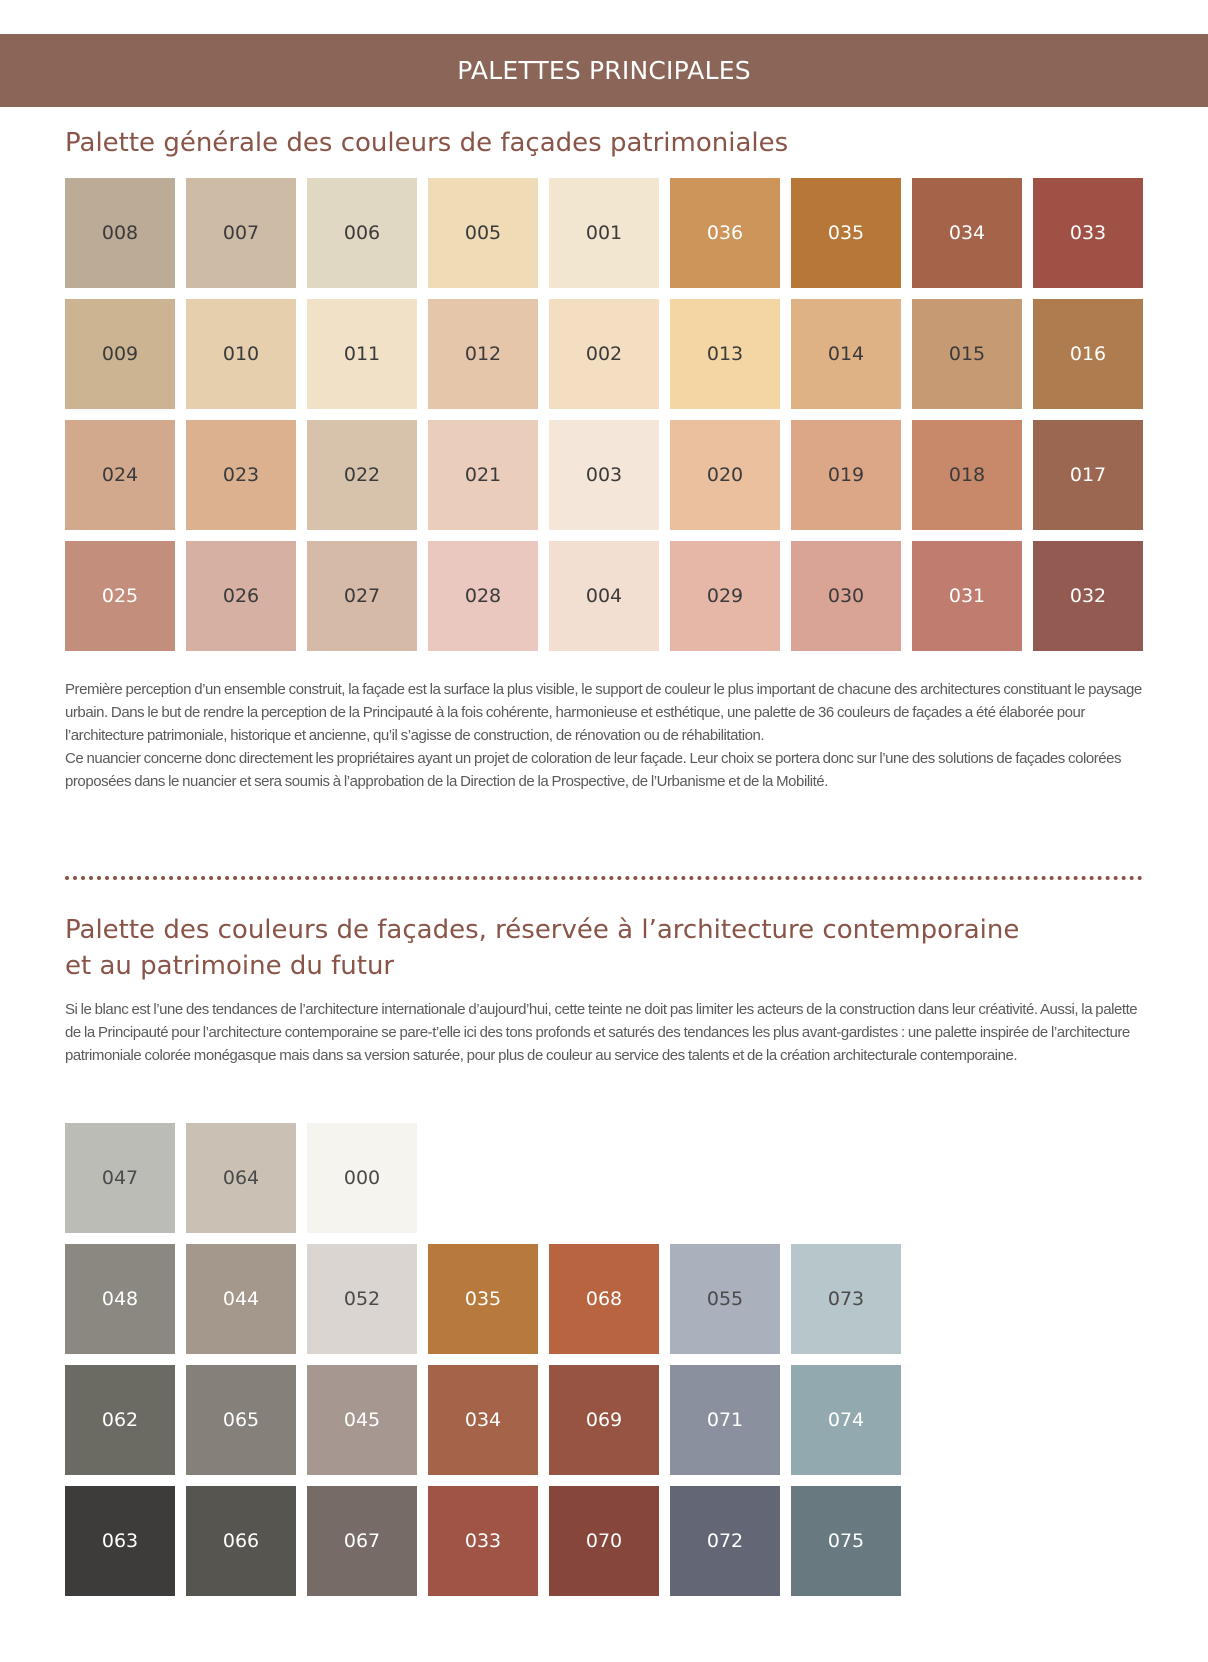  I want to click on swatch-code: 016, so click(1088, 354).